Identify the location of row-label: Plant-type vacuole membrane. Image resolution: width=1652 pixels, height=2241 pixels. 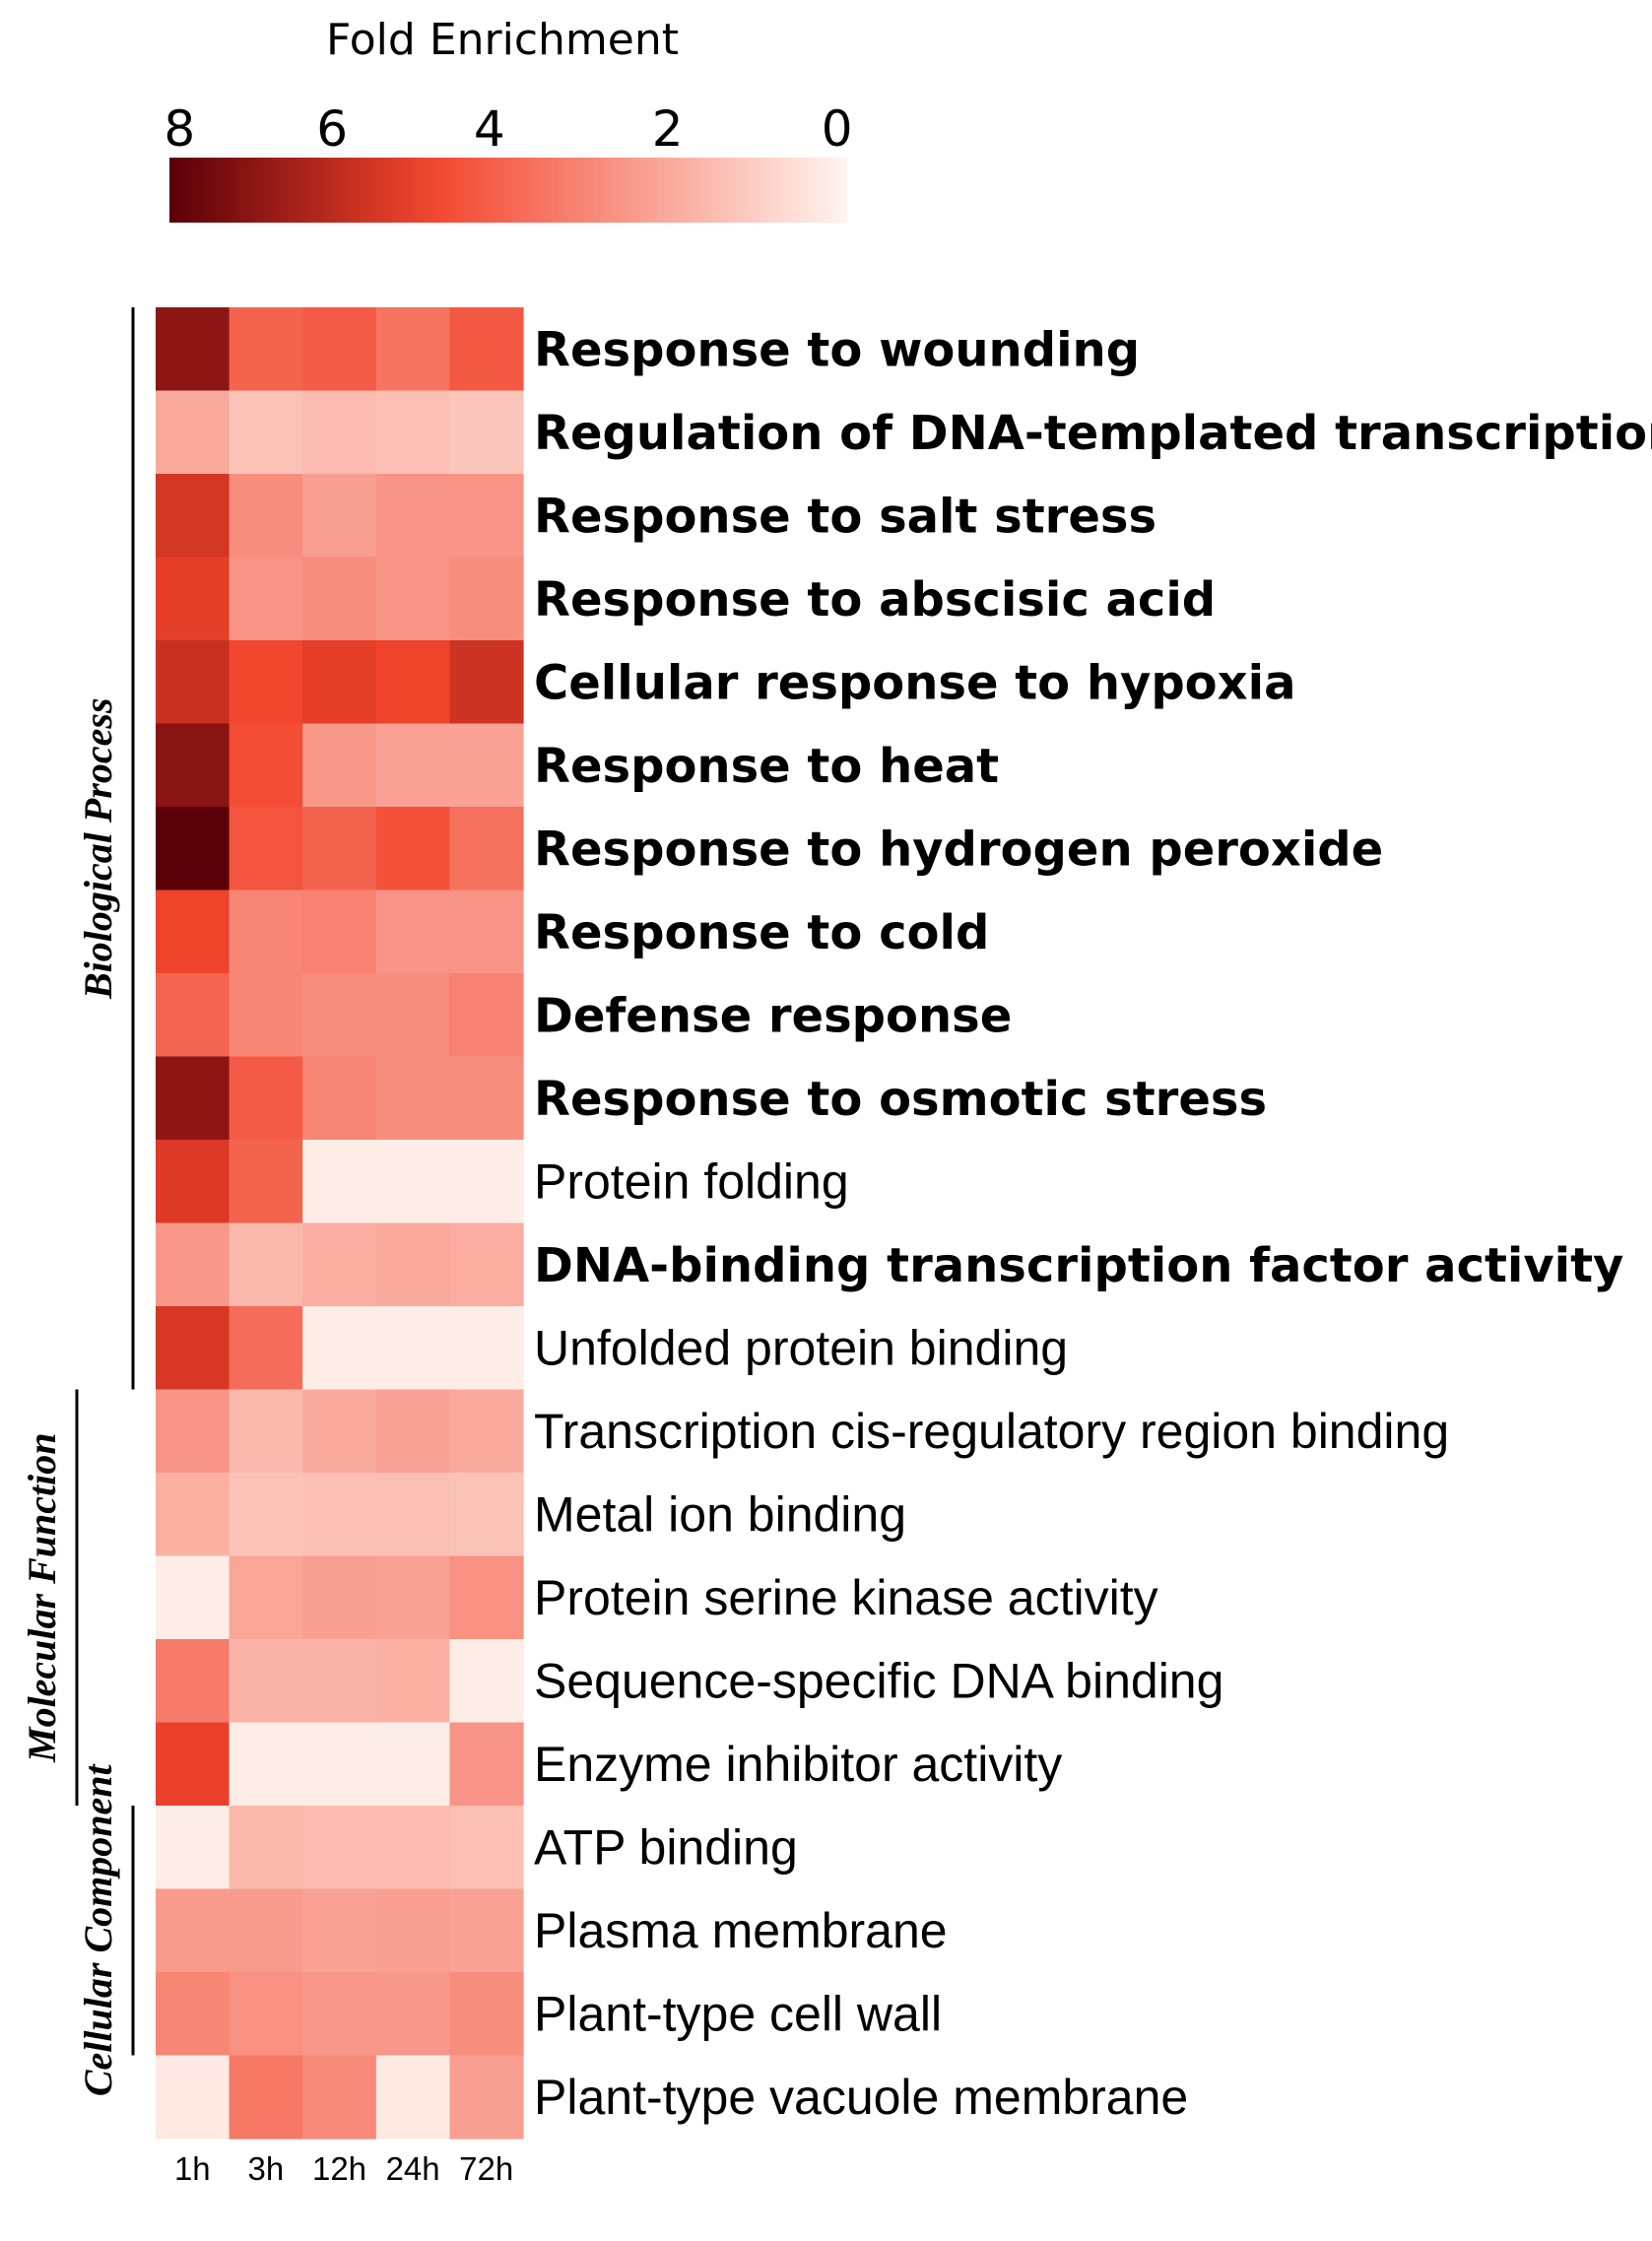
(861, 2097).